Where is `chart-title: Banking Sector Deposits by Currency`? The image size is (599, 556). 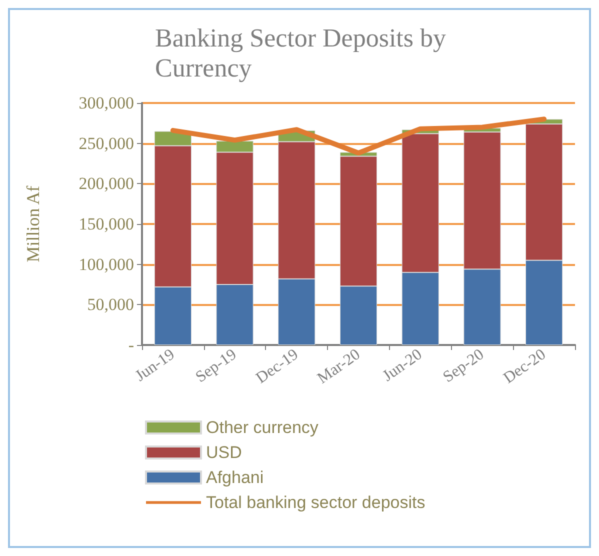 chart-title: Banking Sector Deposits by Currency is located at coordinates (304, 53).